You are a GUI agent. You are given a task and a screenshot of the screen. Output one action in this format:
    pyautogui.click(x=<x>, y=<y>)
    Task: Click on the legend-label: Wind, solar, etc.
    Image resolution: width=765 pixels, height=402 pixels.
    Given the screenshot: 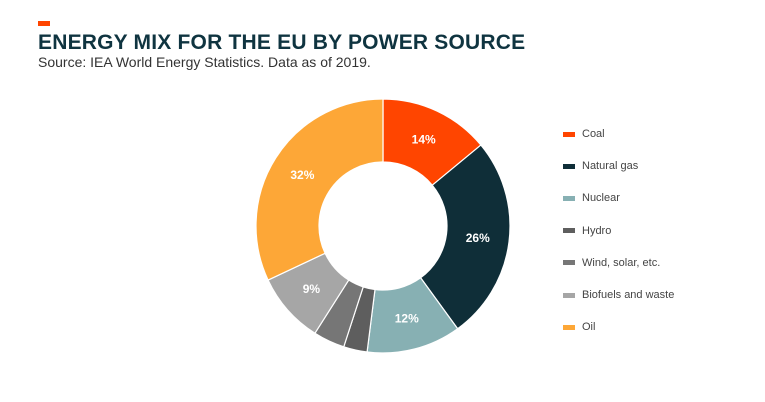 What is the action you would take?
    pyautogui.click(x=621, y=262)
    